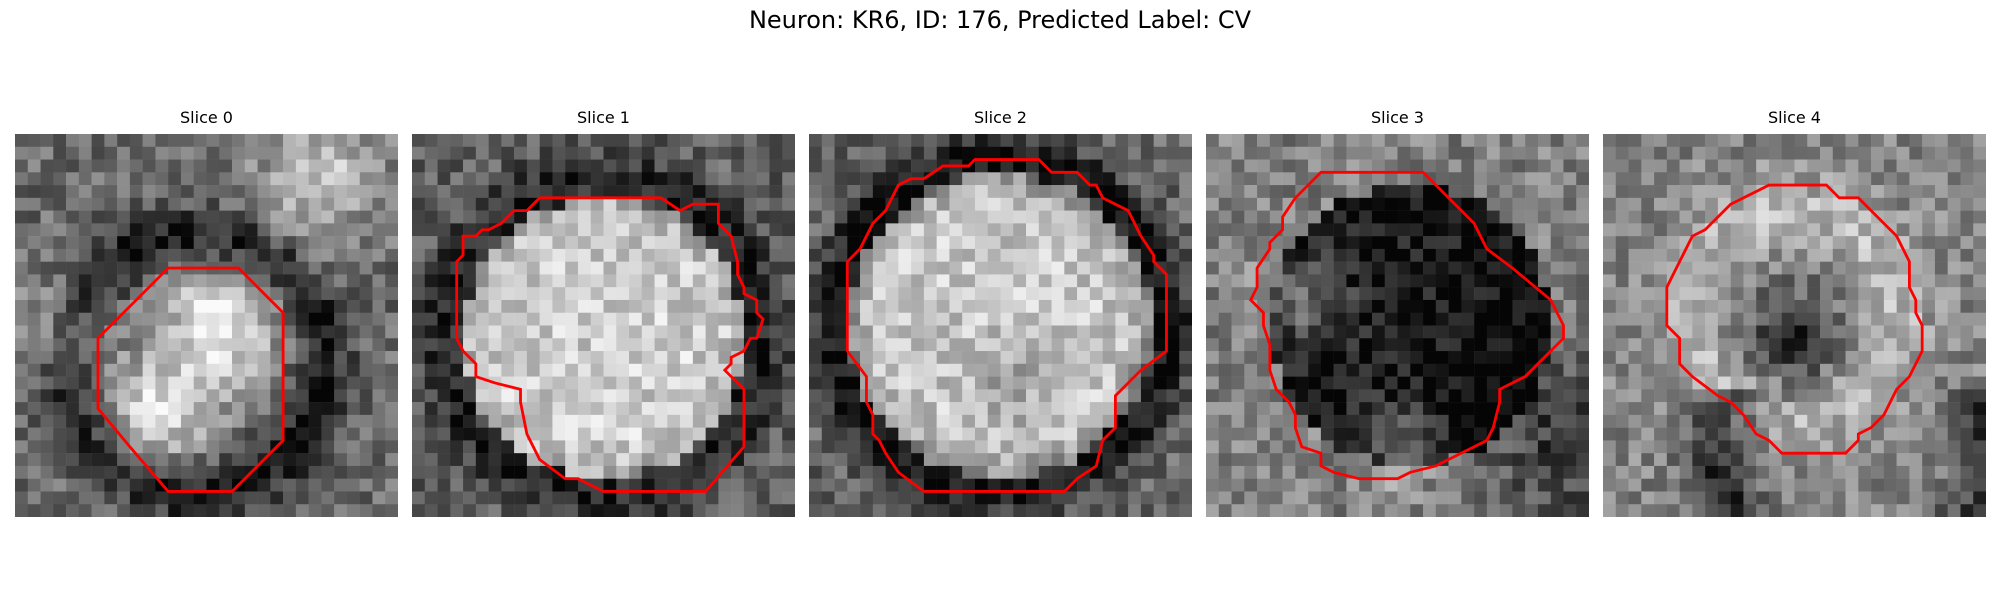  I want to click on slice-panel-4: Slice 4, so click(1794, 313).